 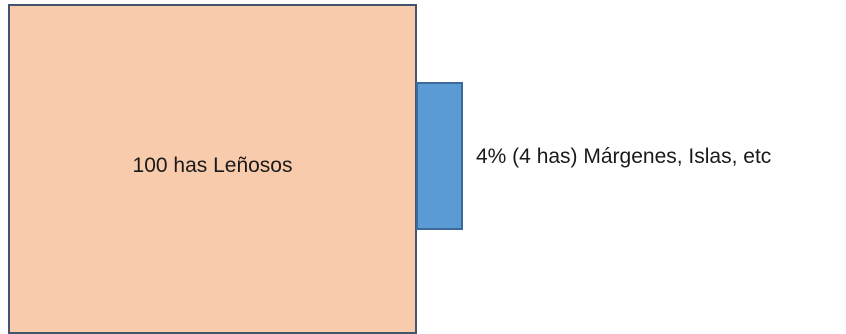 What do you see at coordinates (212, 165) in the screenshot?
I see `main-area-label: 100 has Leñosos` at bounding box center [212, 165].